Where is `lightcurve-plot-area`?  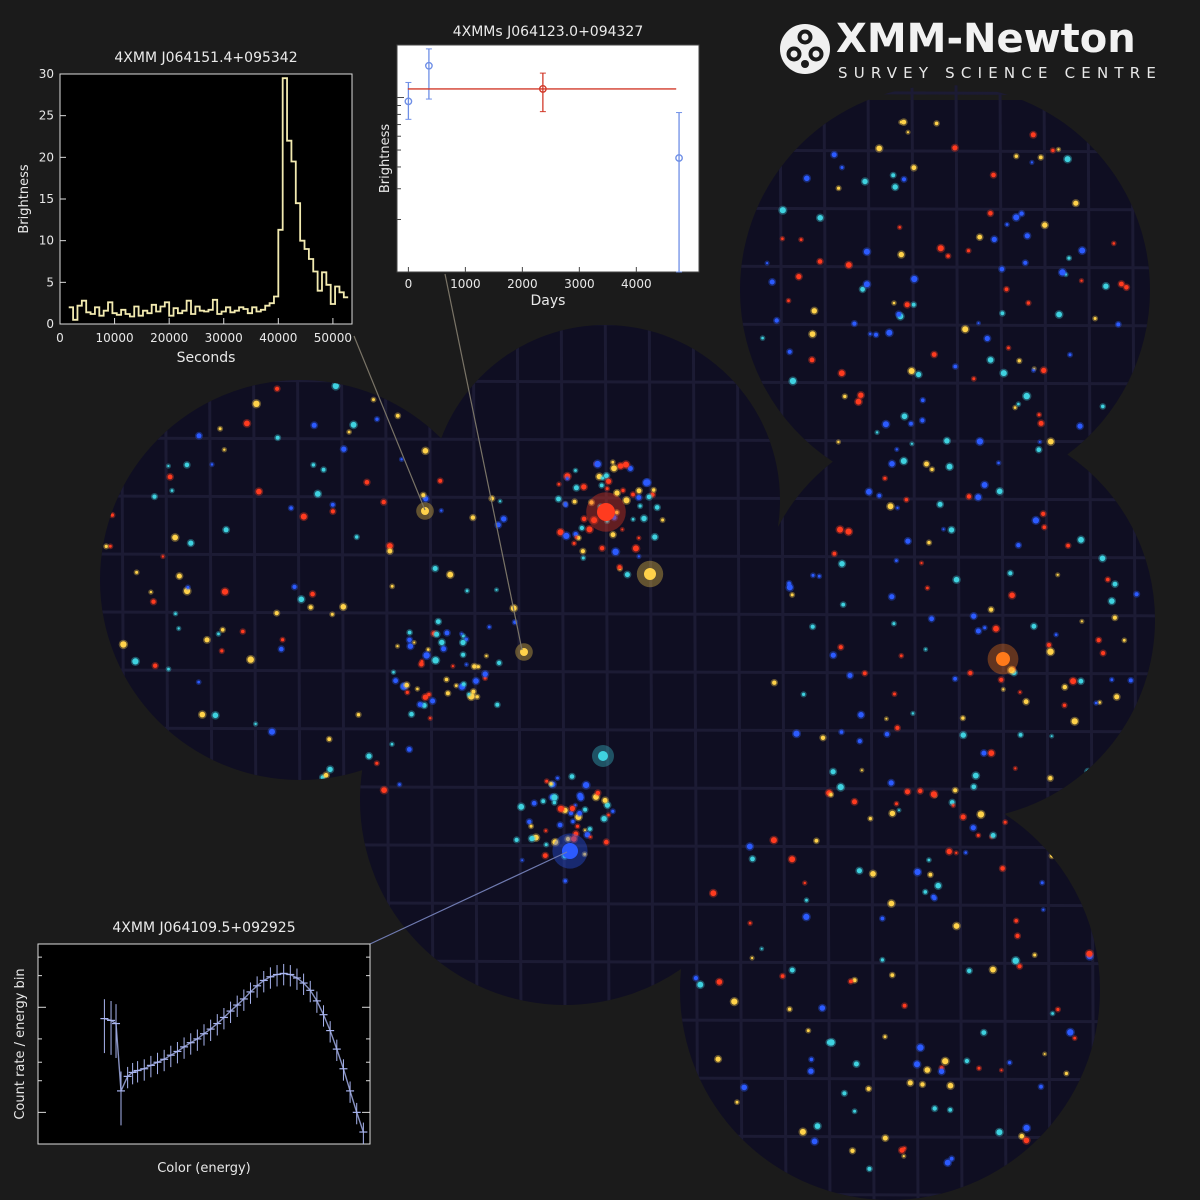
lightcurve-plot-area is located at coordinates (206, 199).